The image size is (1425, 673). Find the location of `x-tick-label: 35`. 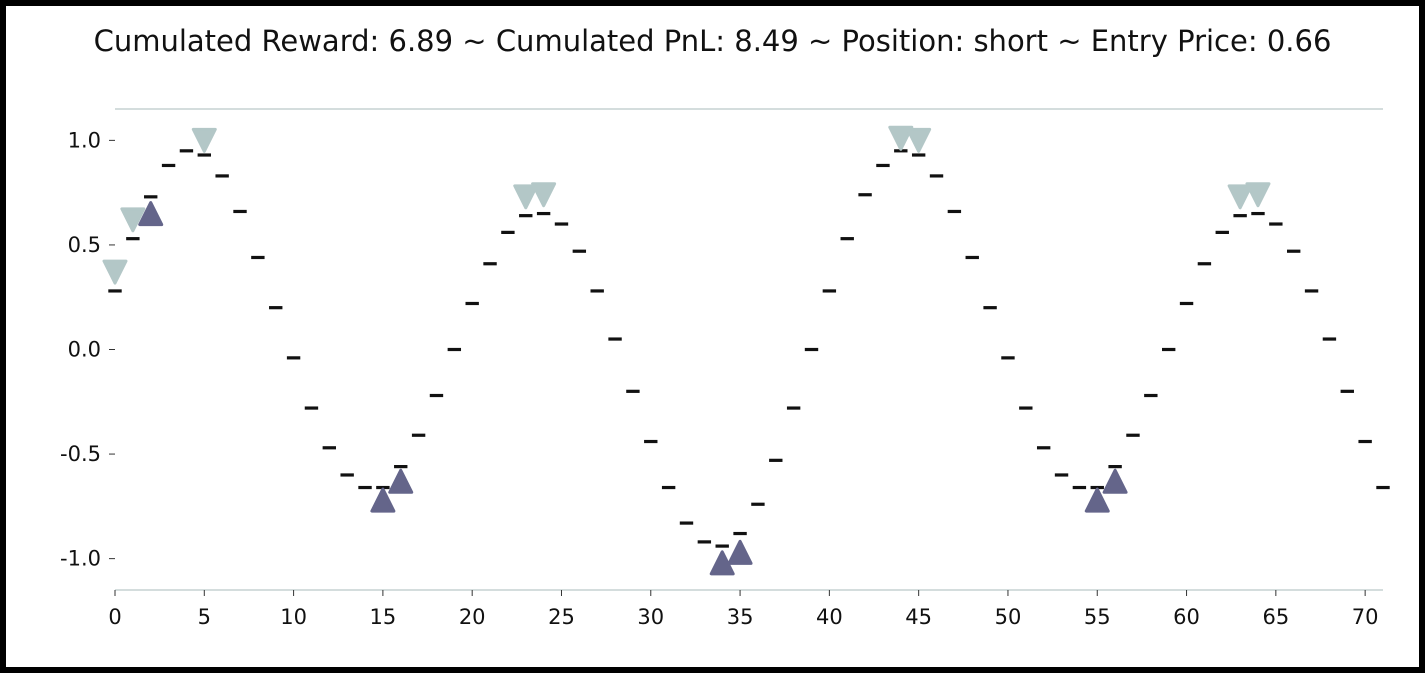

x-tick-label: 35 is located at coordinates (740, 617).